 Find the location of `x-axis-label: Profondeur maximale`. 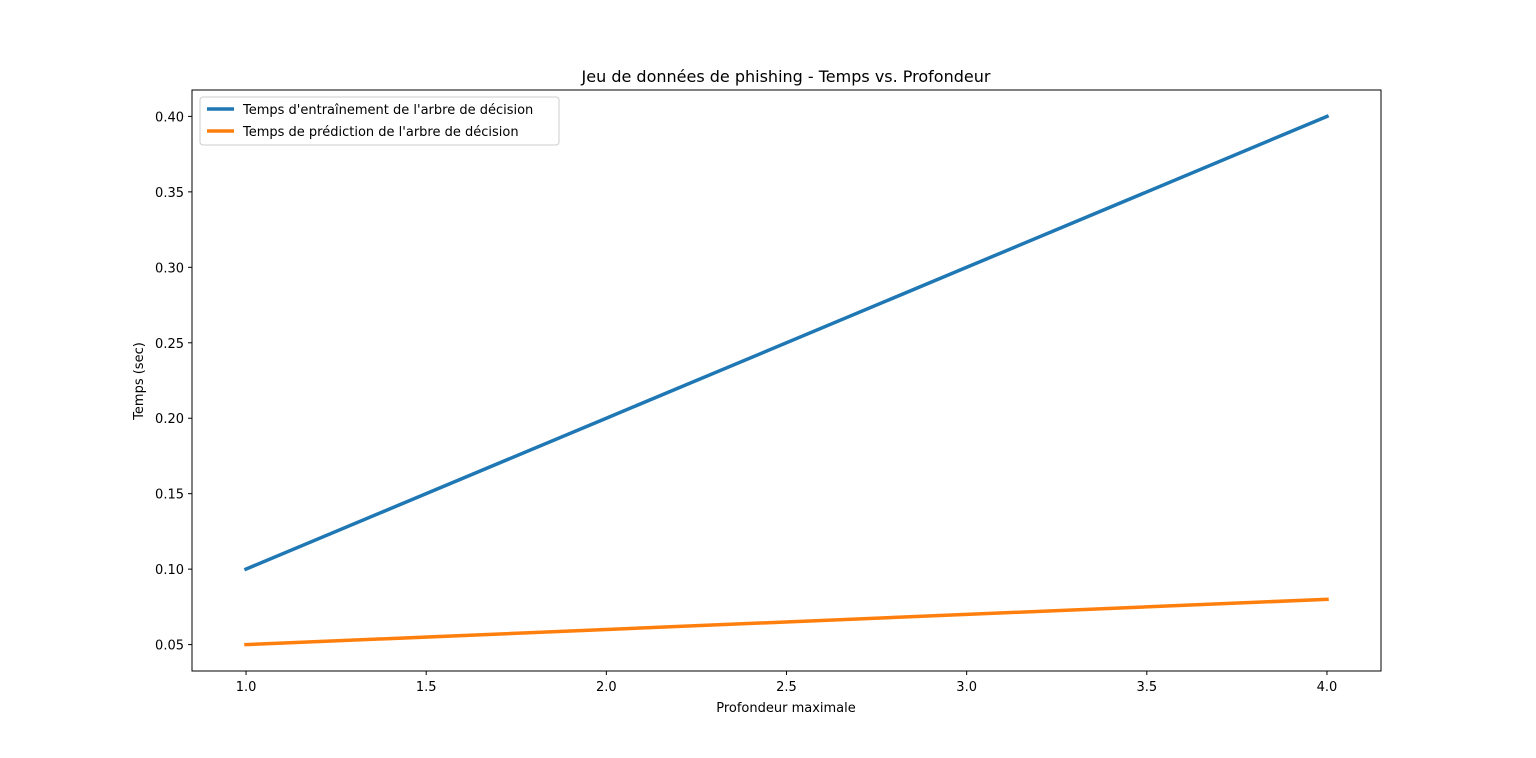

x-axis-label: Profondeur maximale is located at coordinates (786, 708).